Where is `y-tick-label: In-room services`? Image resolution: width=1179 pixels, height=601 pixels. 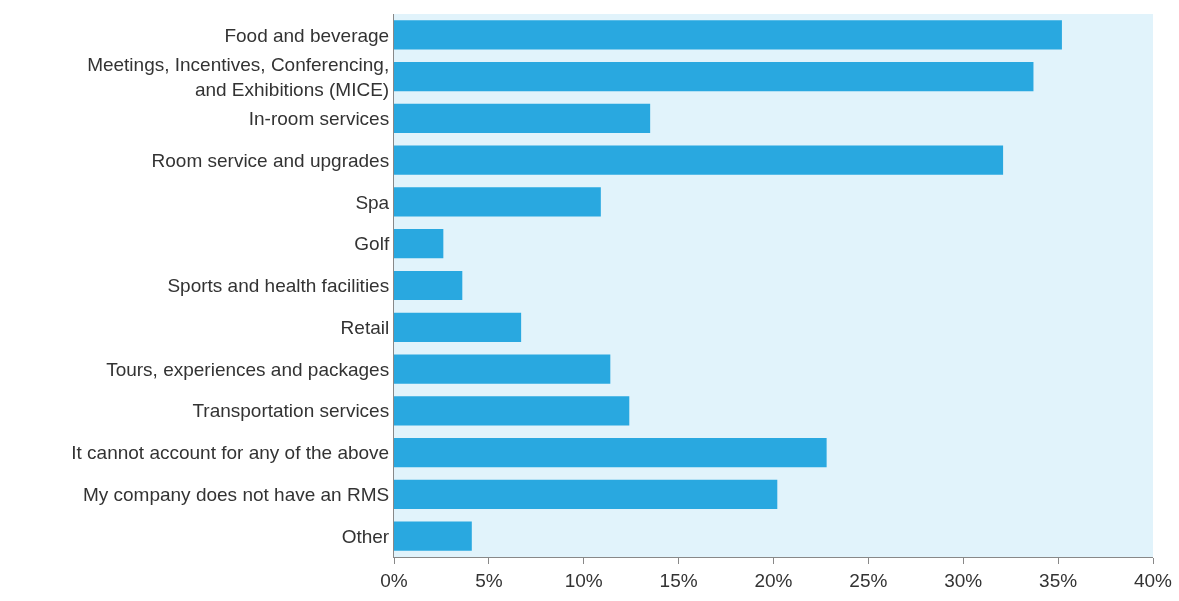
y-tick-label: In-room services is located at coordinates (319, 119).